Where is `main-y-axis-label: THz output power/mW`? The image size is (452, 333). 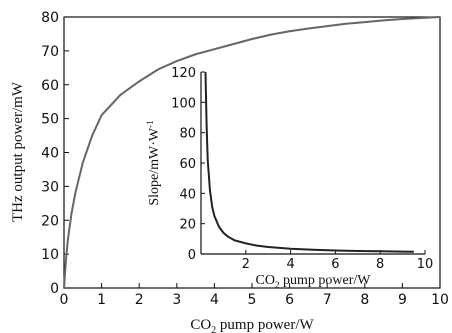 main-y-axis-label: THz output power/mW is located at coordinates (18, 151).